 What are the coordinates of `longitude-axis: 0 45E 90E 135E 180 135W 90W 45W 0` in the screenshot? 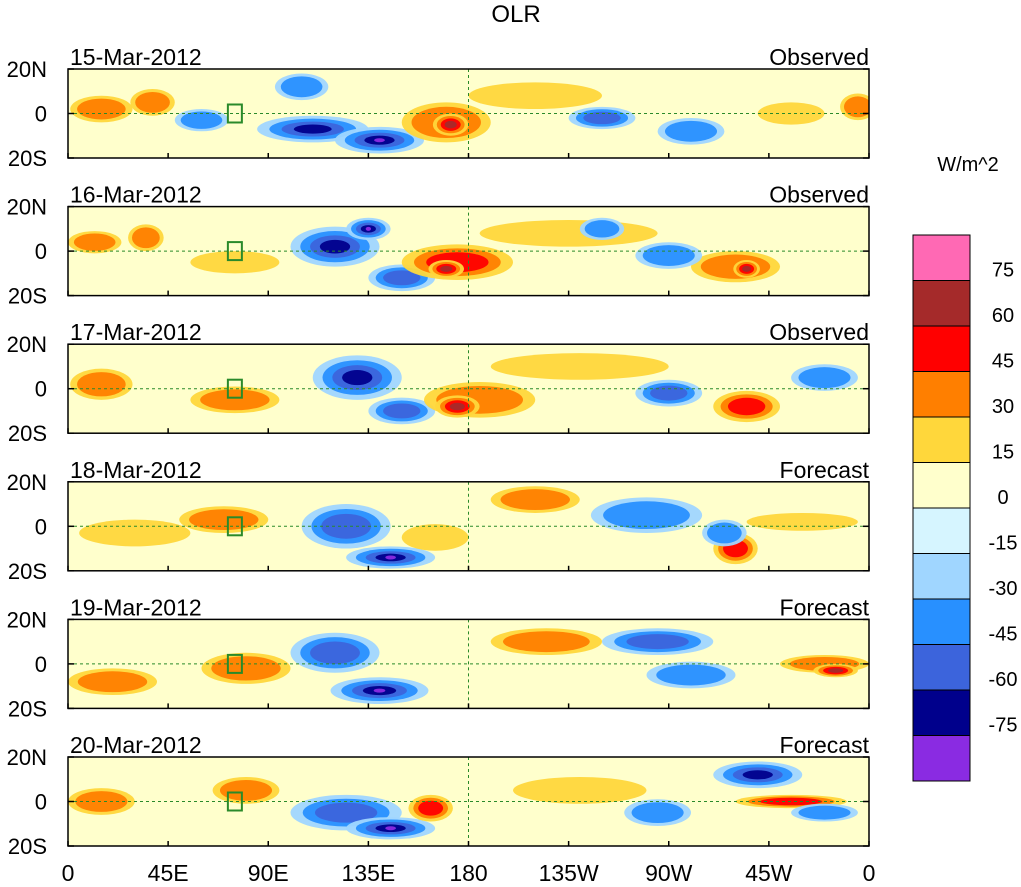 It's located at (469, 873).